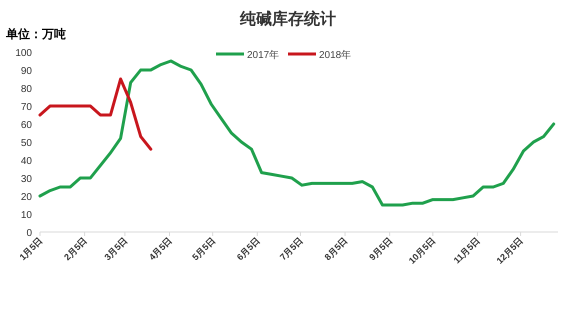  I want to click on legend-label: 2018年, so click(335, 55).